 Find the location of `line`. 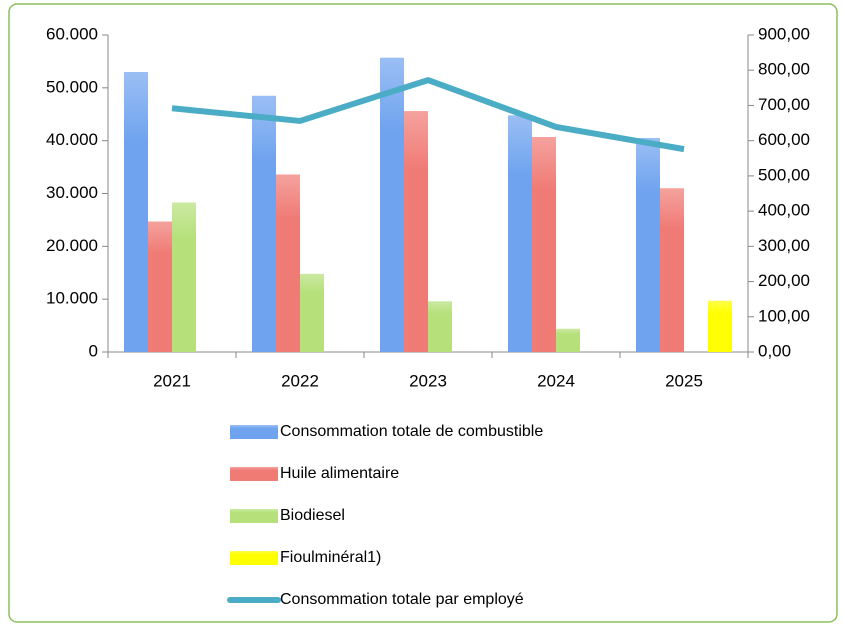

line is located at coordinates (428, 115).